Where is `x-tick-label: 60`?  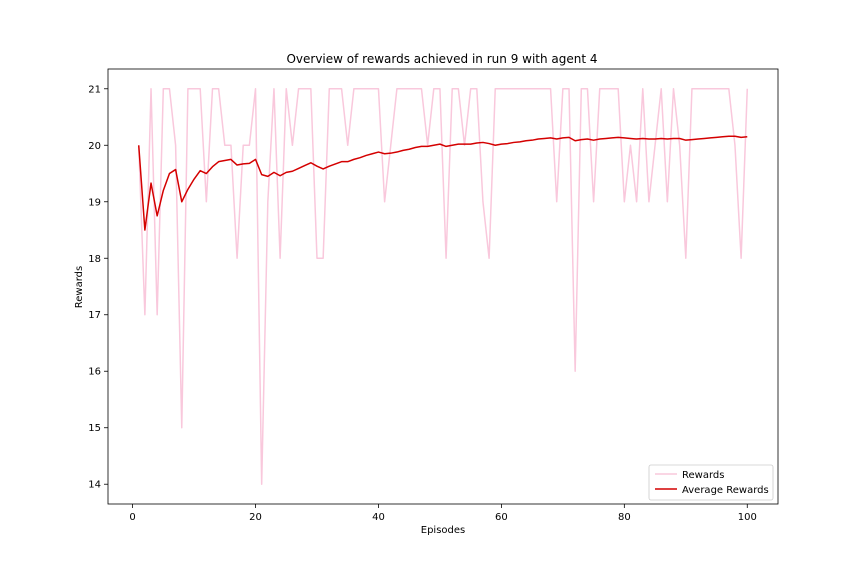 x-tick-label: 60 is located at coordinates (501, 517).